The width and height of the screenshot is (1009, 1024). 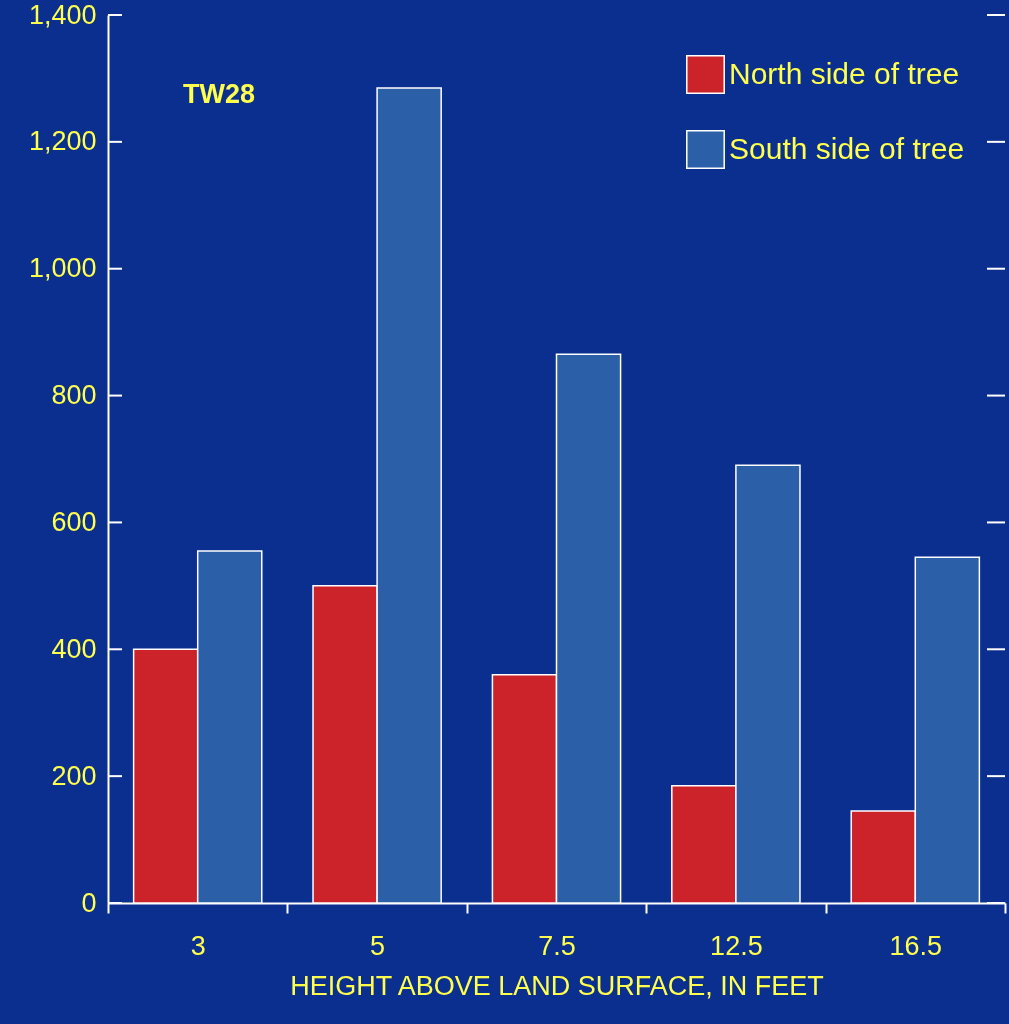 What do you see at coordinates (847, 148) in the screenshot?
I see `legend-label: South side of tree` at bounding box center [847, 148].